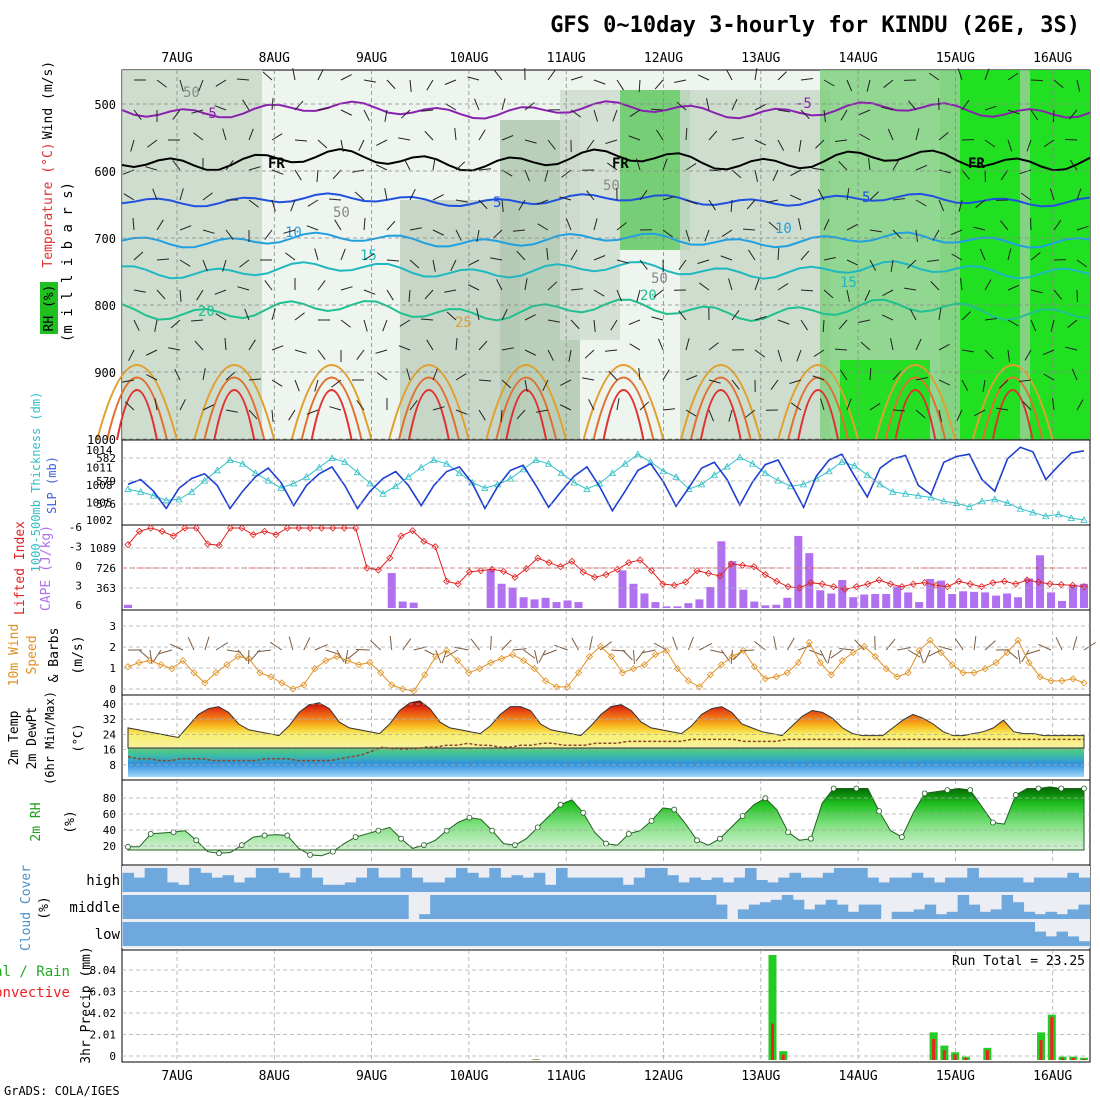 The height and width of the screenshot is (1100, 1100). I want to click on contour-label: 5, so click(497, 203).